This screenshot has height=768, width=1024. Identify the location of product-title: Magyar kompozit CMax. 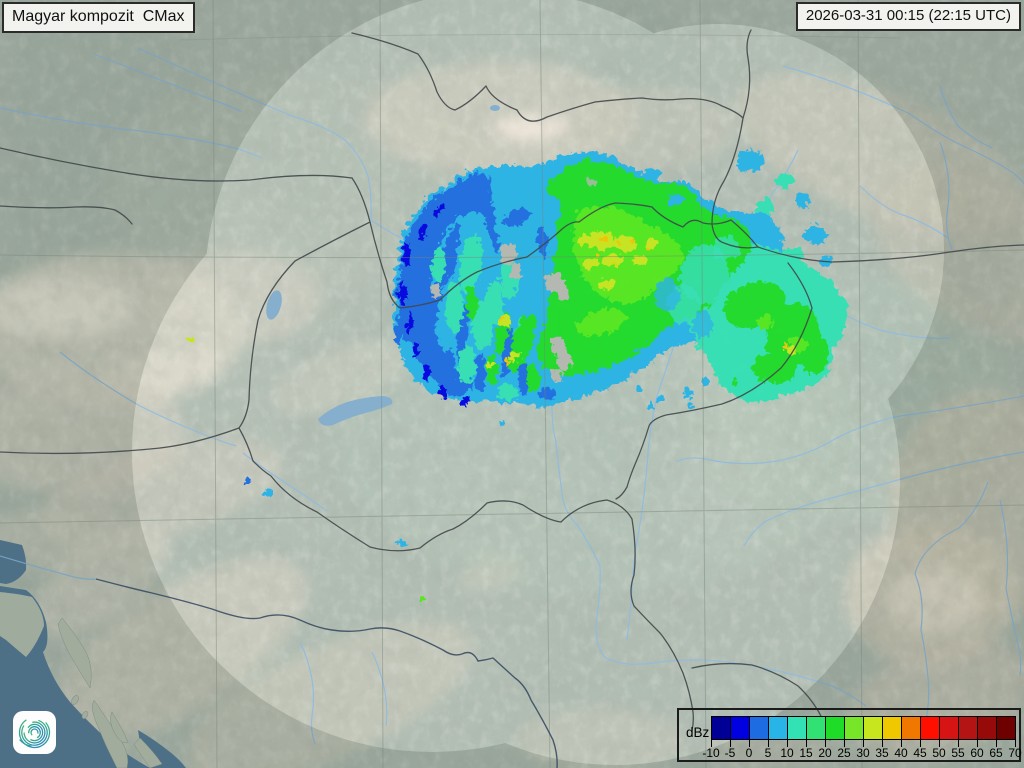
(98, 17).